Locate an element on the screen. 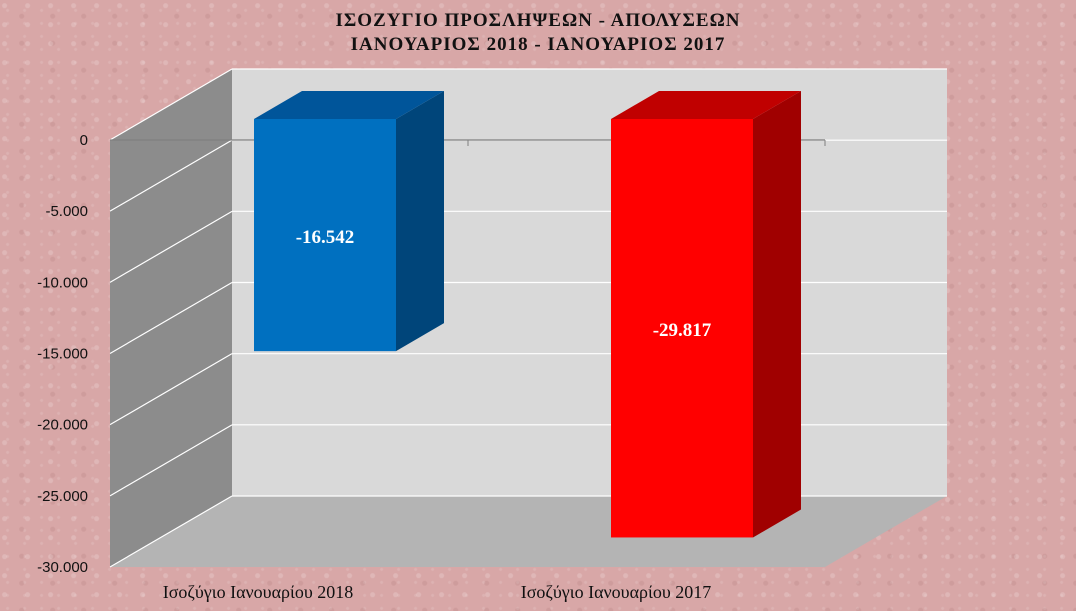 This screenshot has height=611, width=1076. floor is located at coordinates (528, 531).